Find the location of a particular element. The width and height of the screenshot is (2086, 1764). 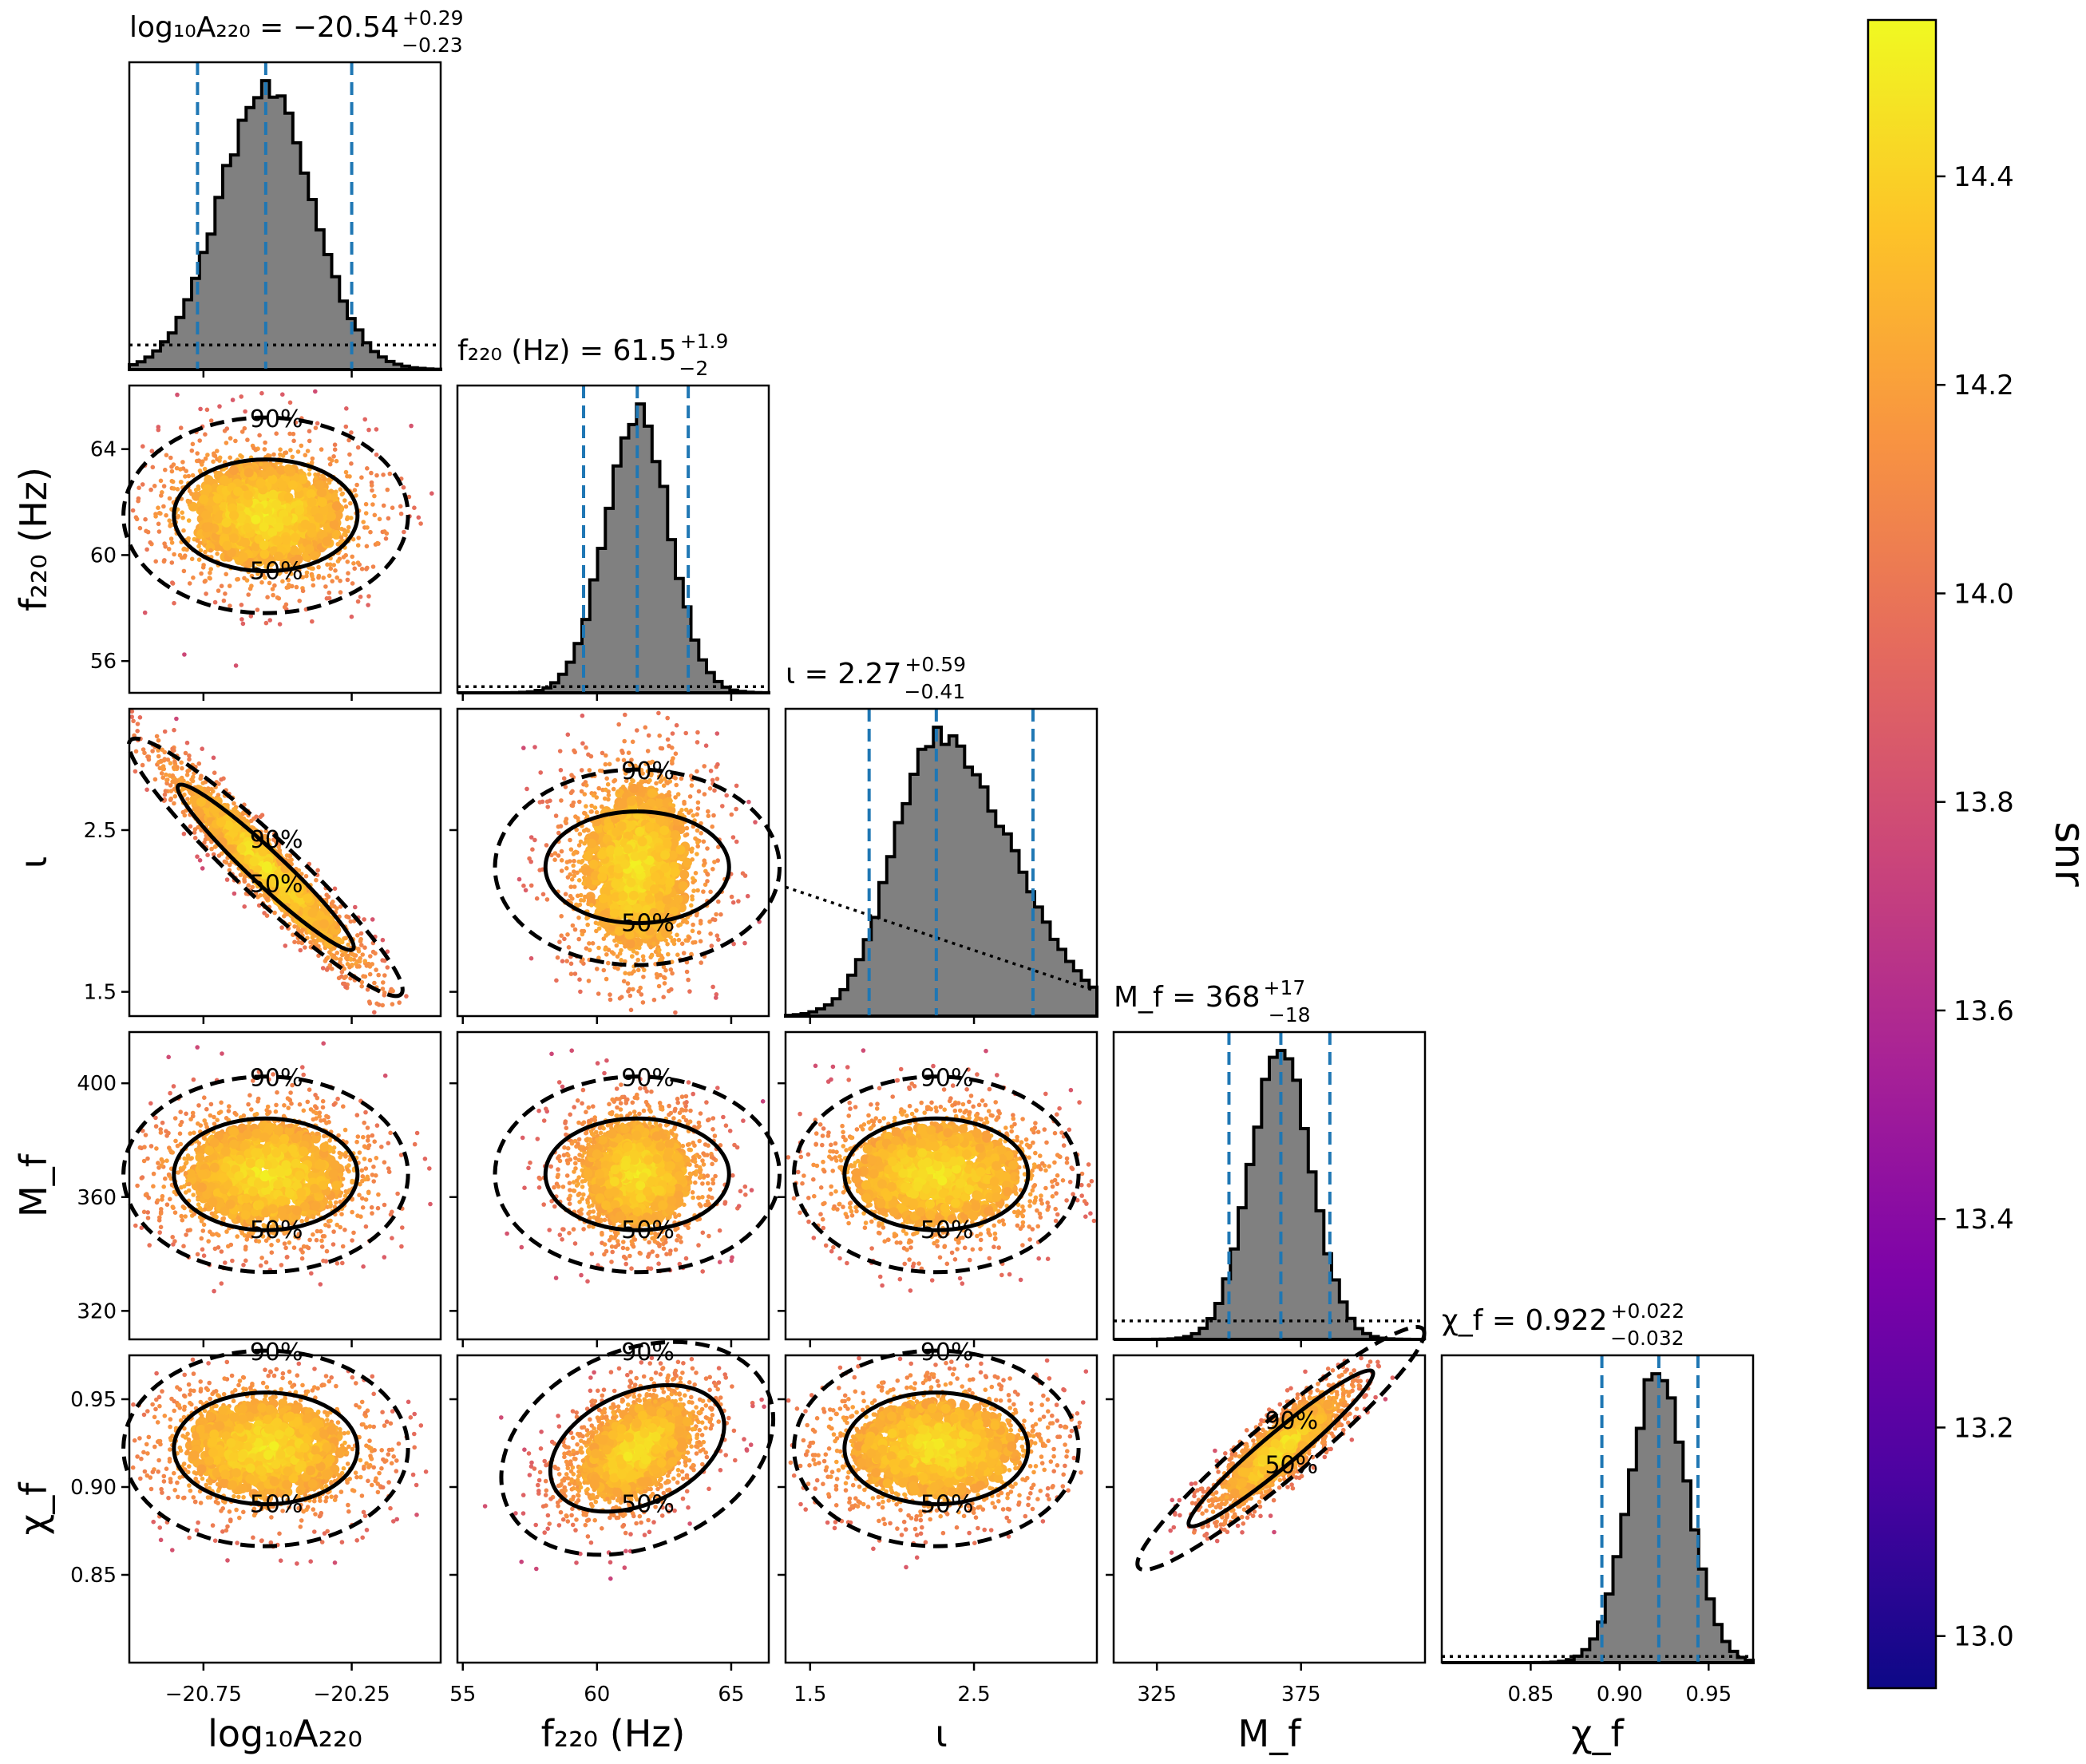

title-f220: f₂₂₀ (Hz) = 61.5 +1.9 −2 is located at coordinates (592, 355).